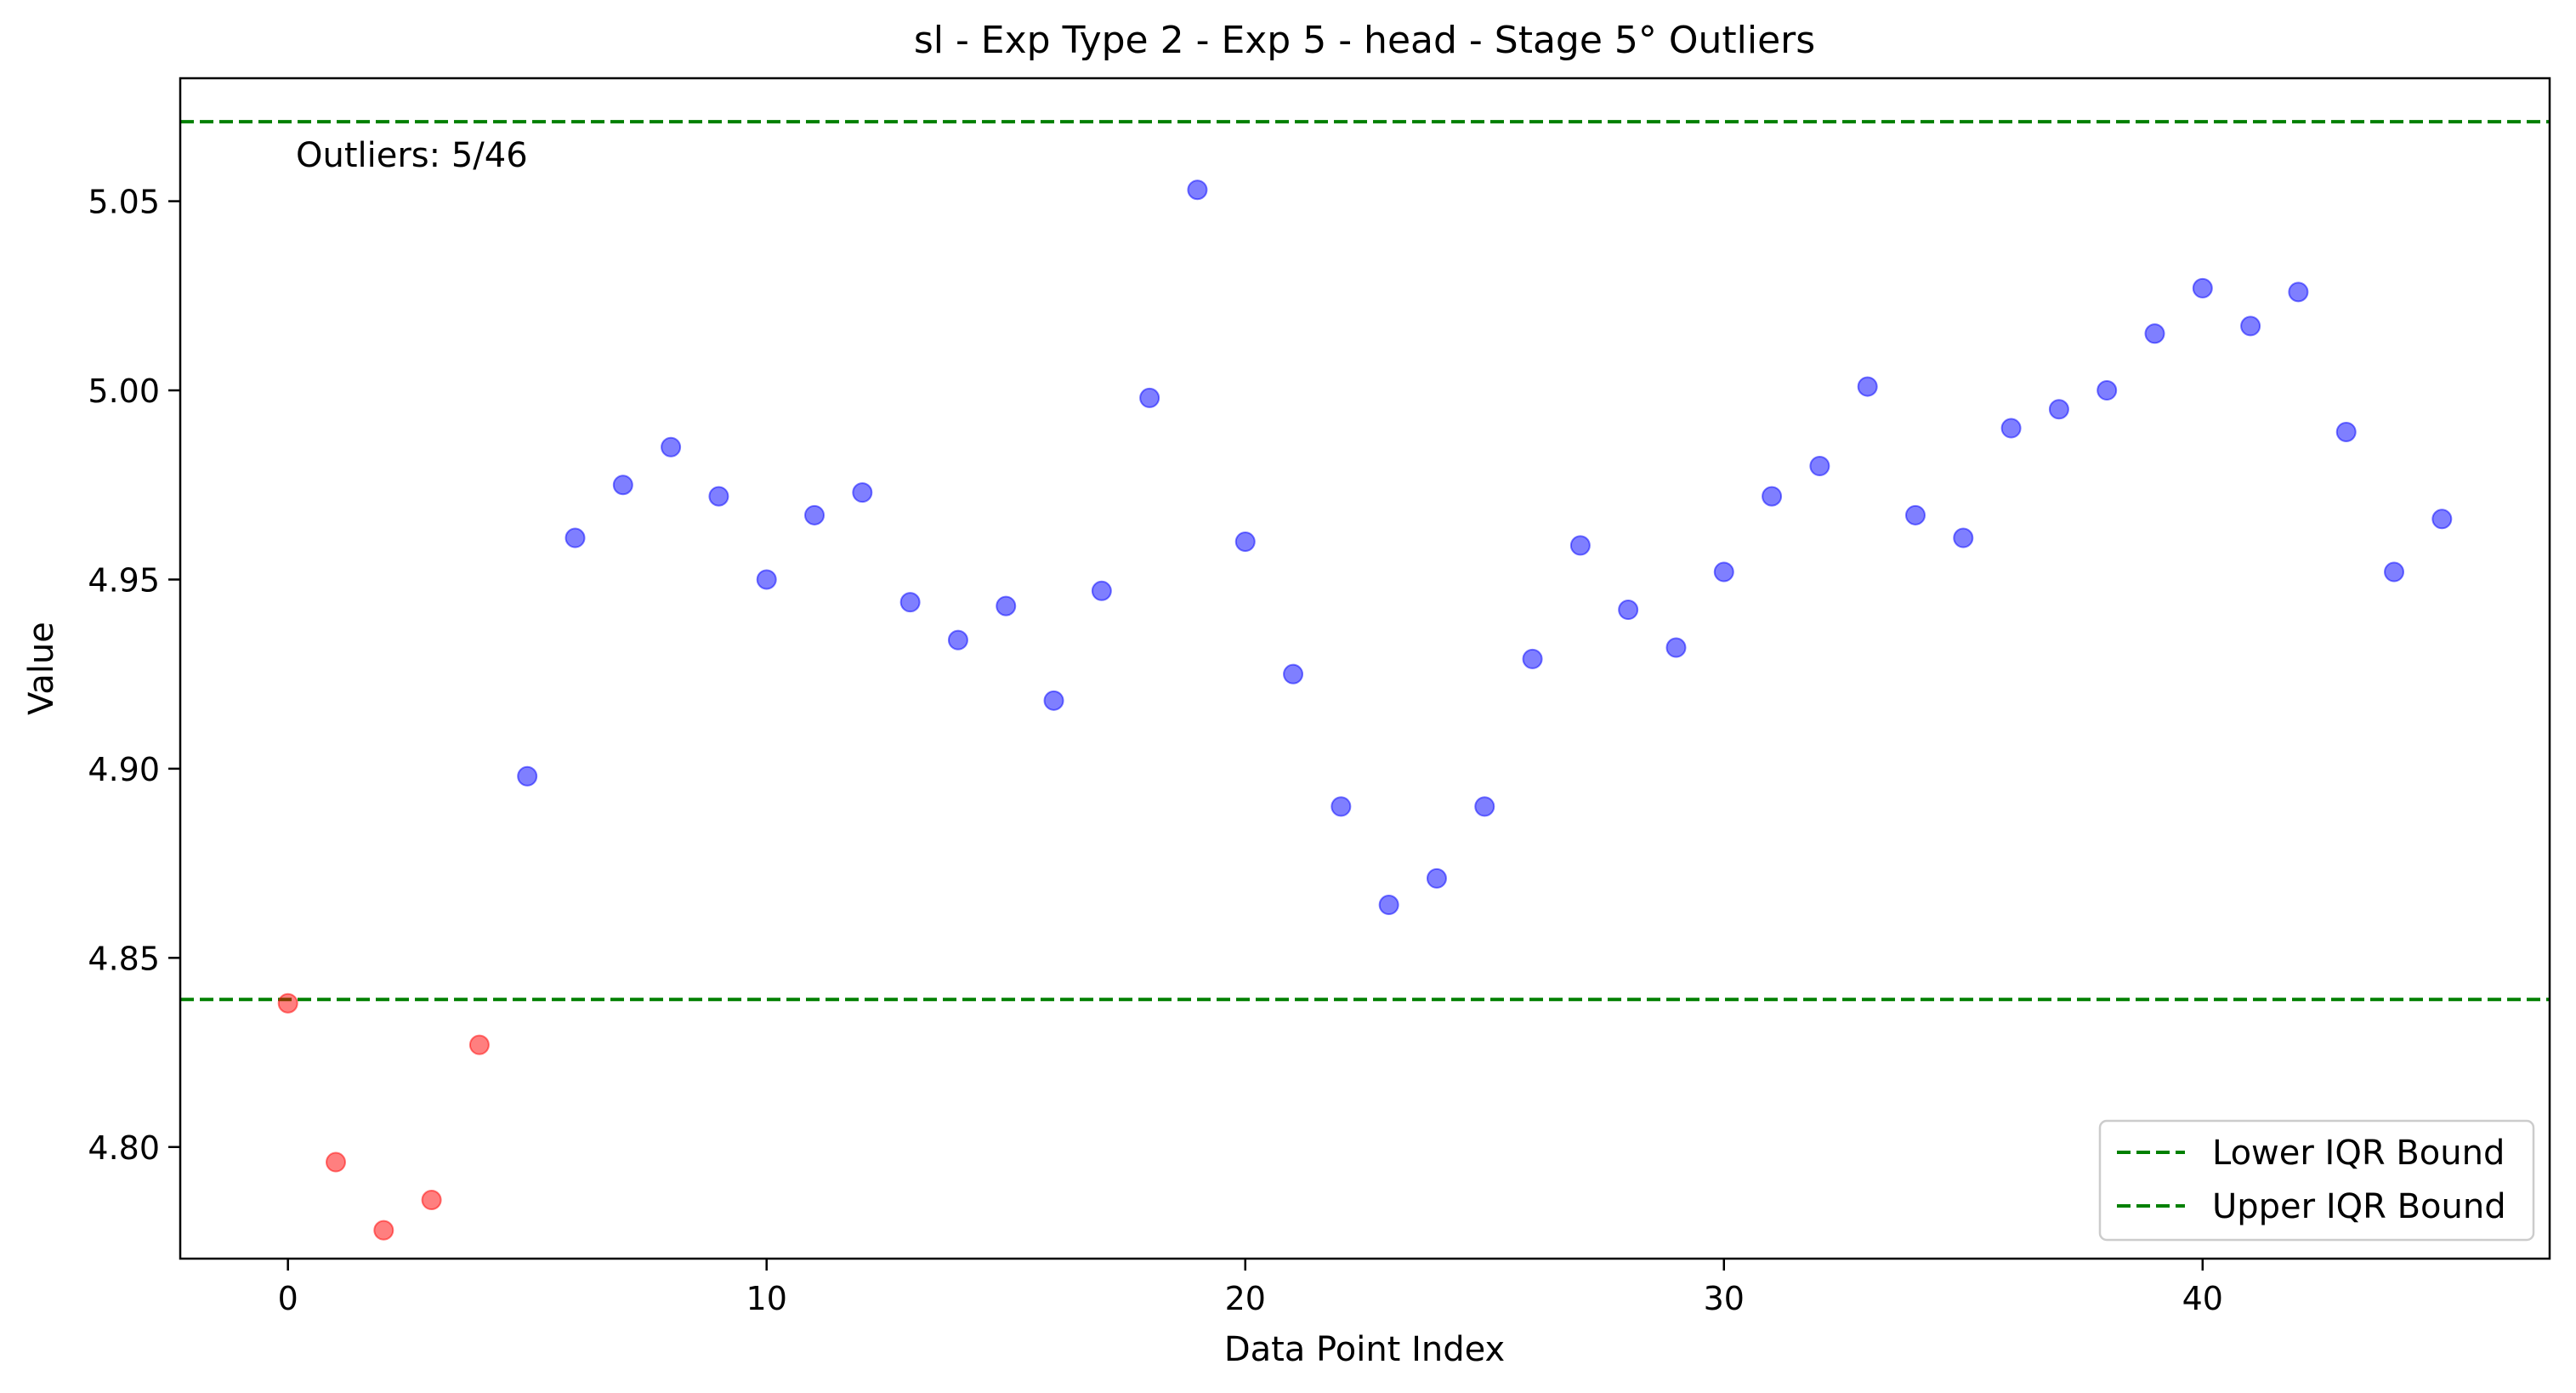 The image size is (2576, 1393). Describe the element at coordinates (124, 202) in the screenshot. I see `y-tick-label: 5.05` at that location.